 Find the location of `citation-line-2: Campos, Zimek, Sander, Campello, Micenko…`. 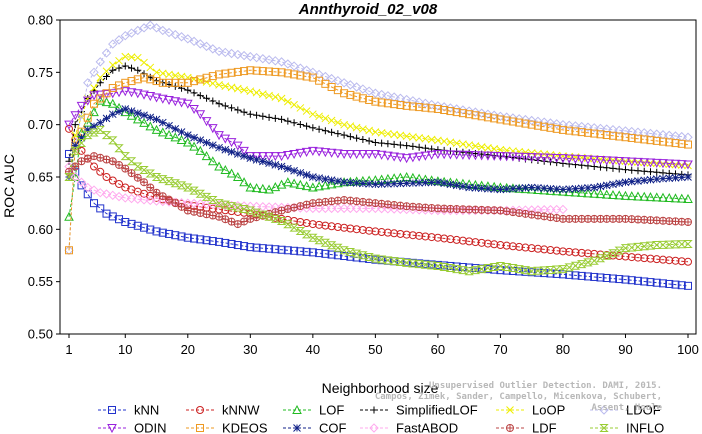

citation-line-2: Campos, Zimek, Sander, Campello, Micenko… is located at coordinates (518, 402).